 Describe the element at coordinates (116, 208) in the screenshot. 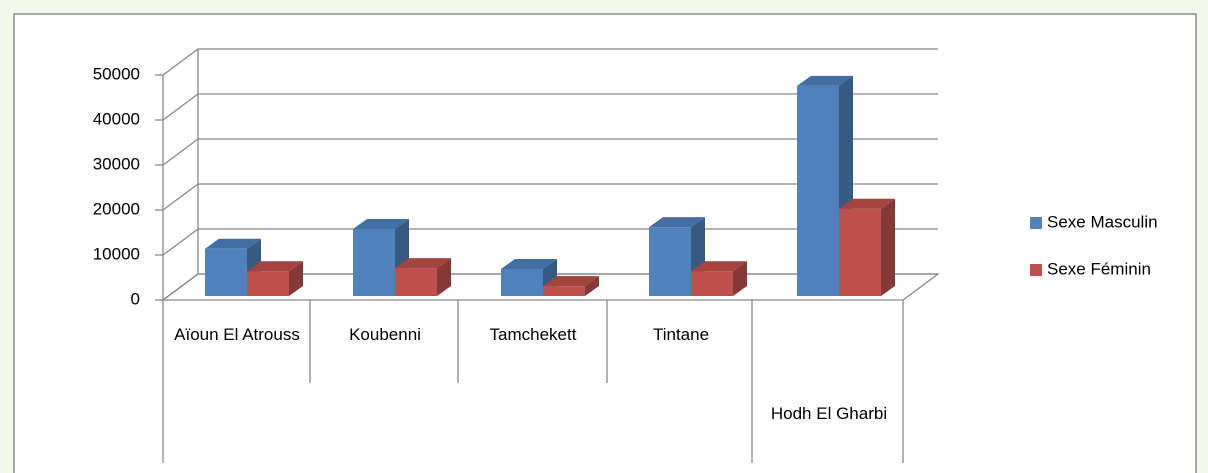

I see `y-tick-label: 20000` at that location.